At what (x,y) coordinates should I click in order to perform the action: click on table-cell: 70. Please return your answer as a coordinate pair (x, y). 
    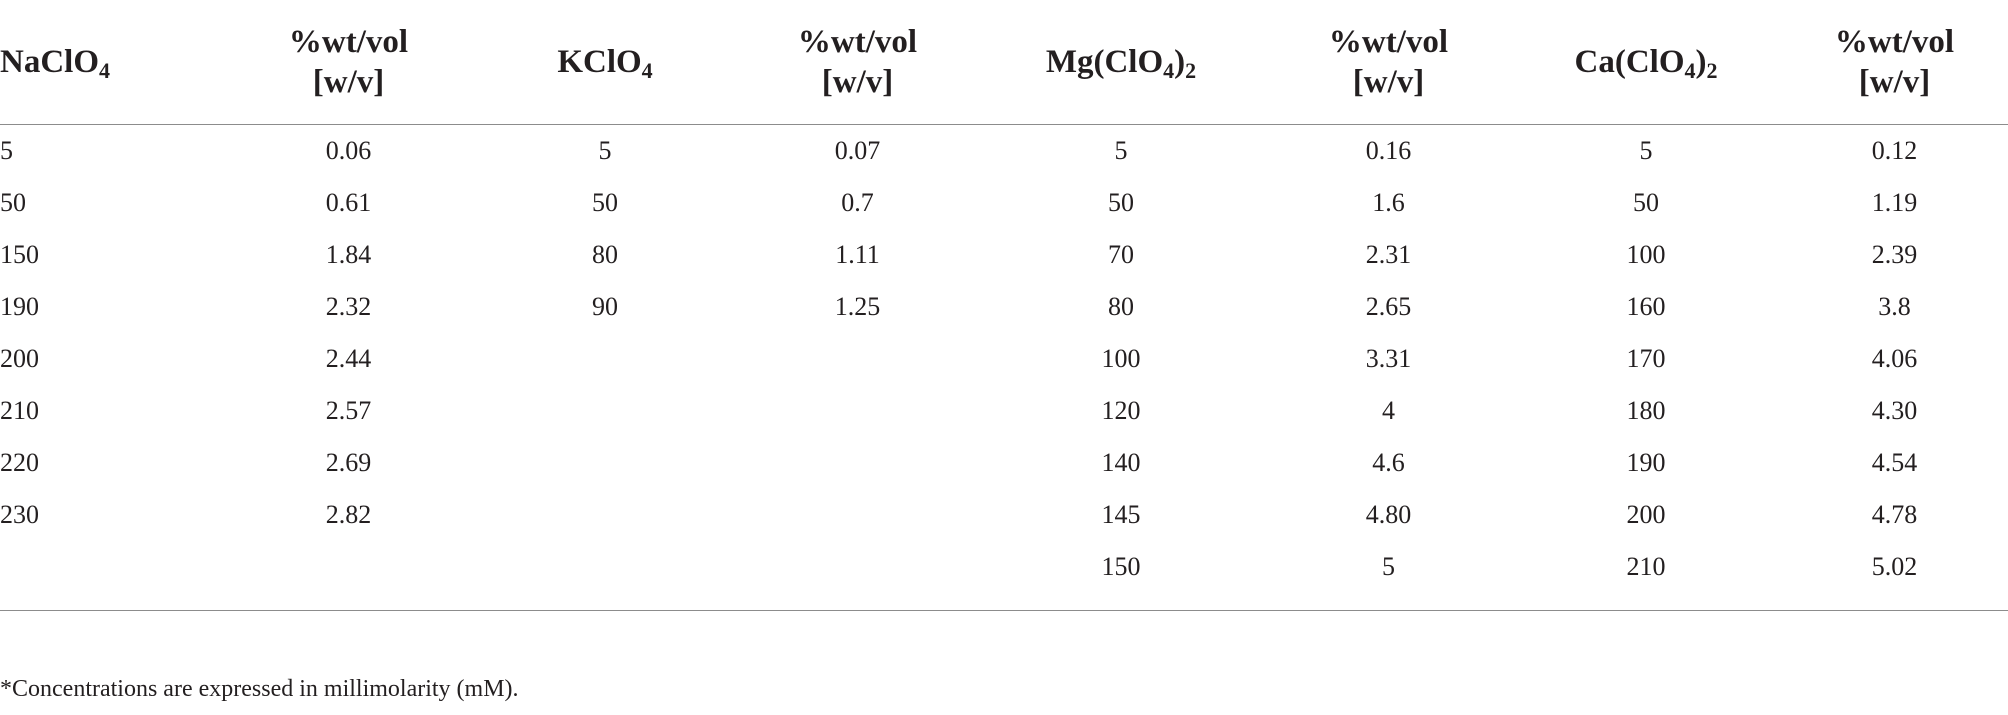
    Looking at the image, I should click on (1121, 254).